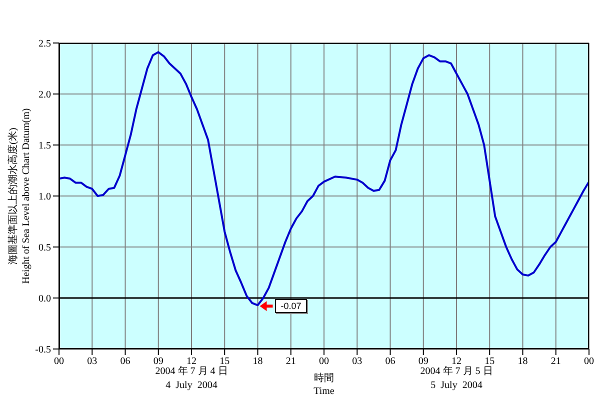 The image size is (600, 404). Describe the element at coordinates (456, 379) in the screenshot. I see `text: 2004 年 7 月 5 日 5 July 2004` at that location.